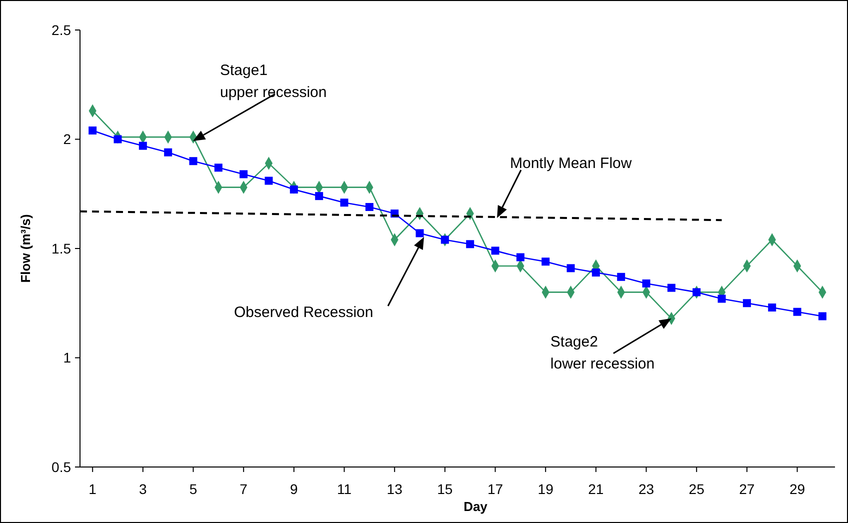 The height and width of the screenshot is (523, 848). I want to click on y-tick-label: 2.5, so click(62, 30).